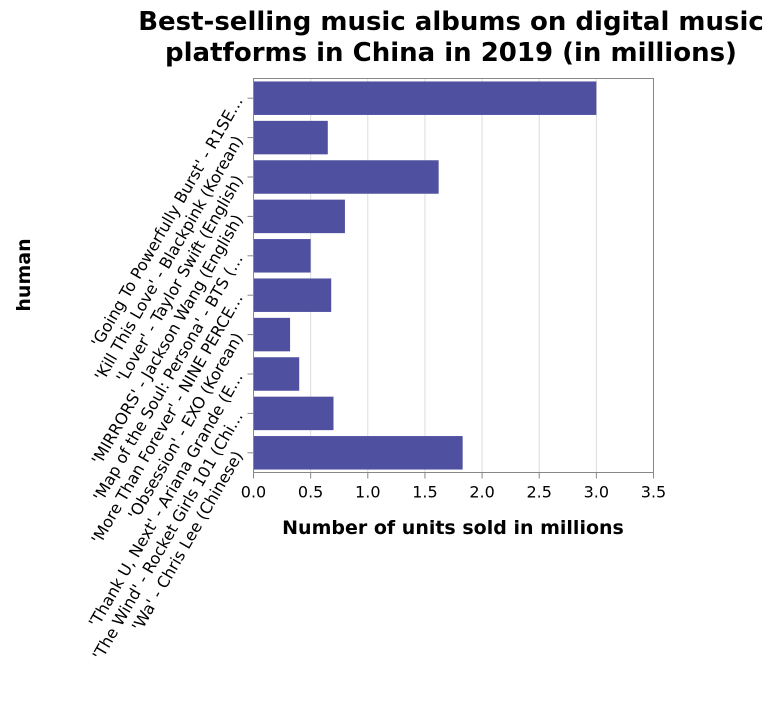  I want to click on x-tick-label: 0.5, so click(310, 492).